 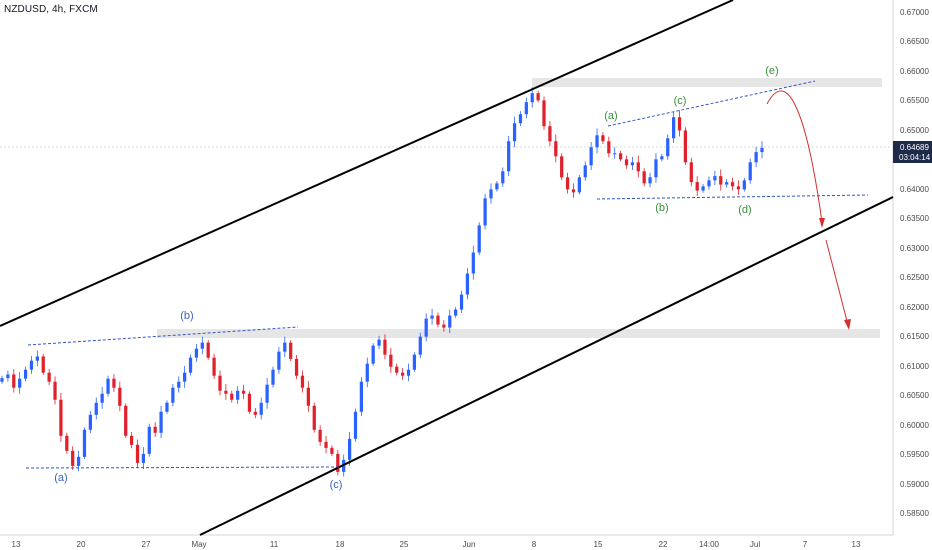 I want to click on price-axis-panel, so click(x=912, y=267).